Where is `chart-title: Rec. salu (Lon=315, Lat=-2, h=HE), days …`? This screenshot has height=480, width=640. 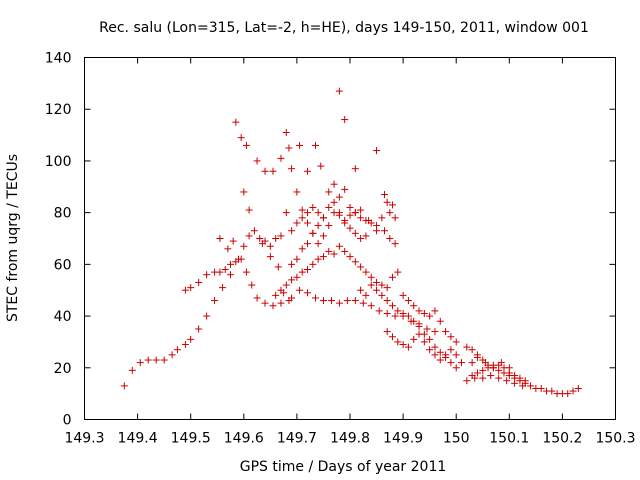
chart-title: Rec. salu (Lon=315, Lat=-2, h=HE), days … is located at coordinates (344, 28).